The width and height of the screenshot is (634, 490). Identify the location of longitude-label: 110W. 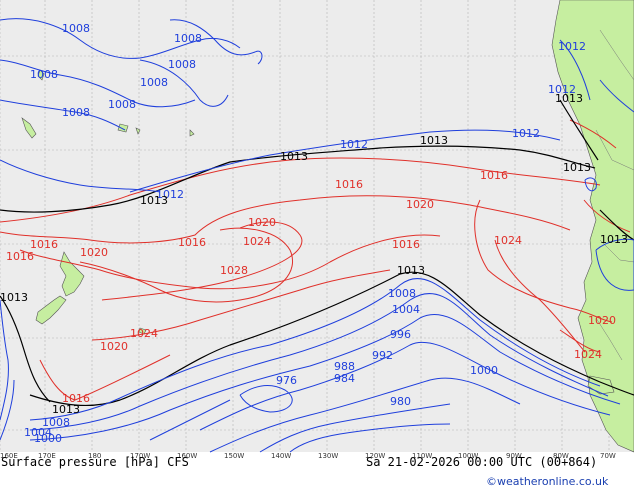
(422, 456).